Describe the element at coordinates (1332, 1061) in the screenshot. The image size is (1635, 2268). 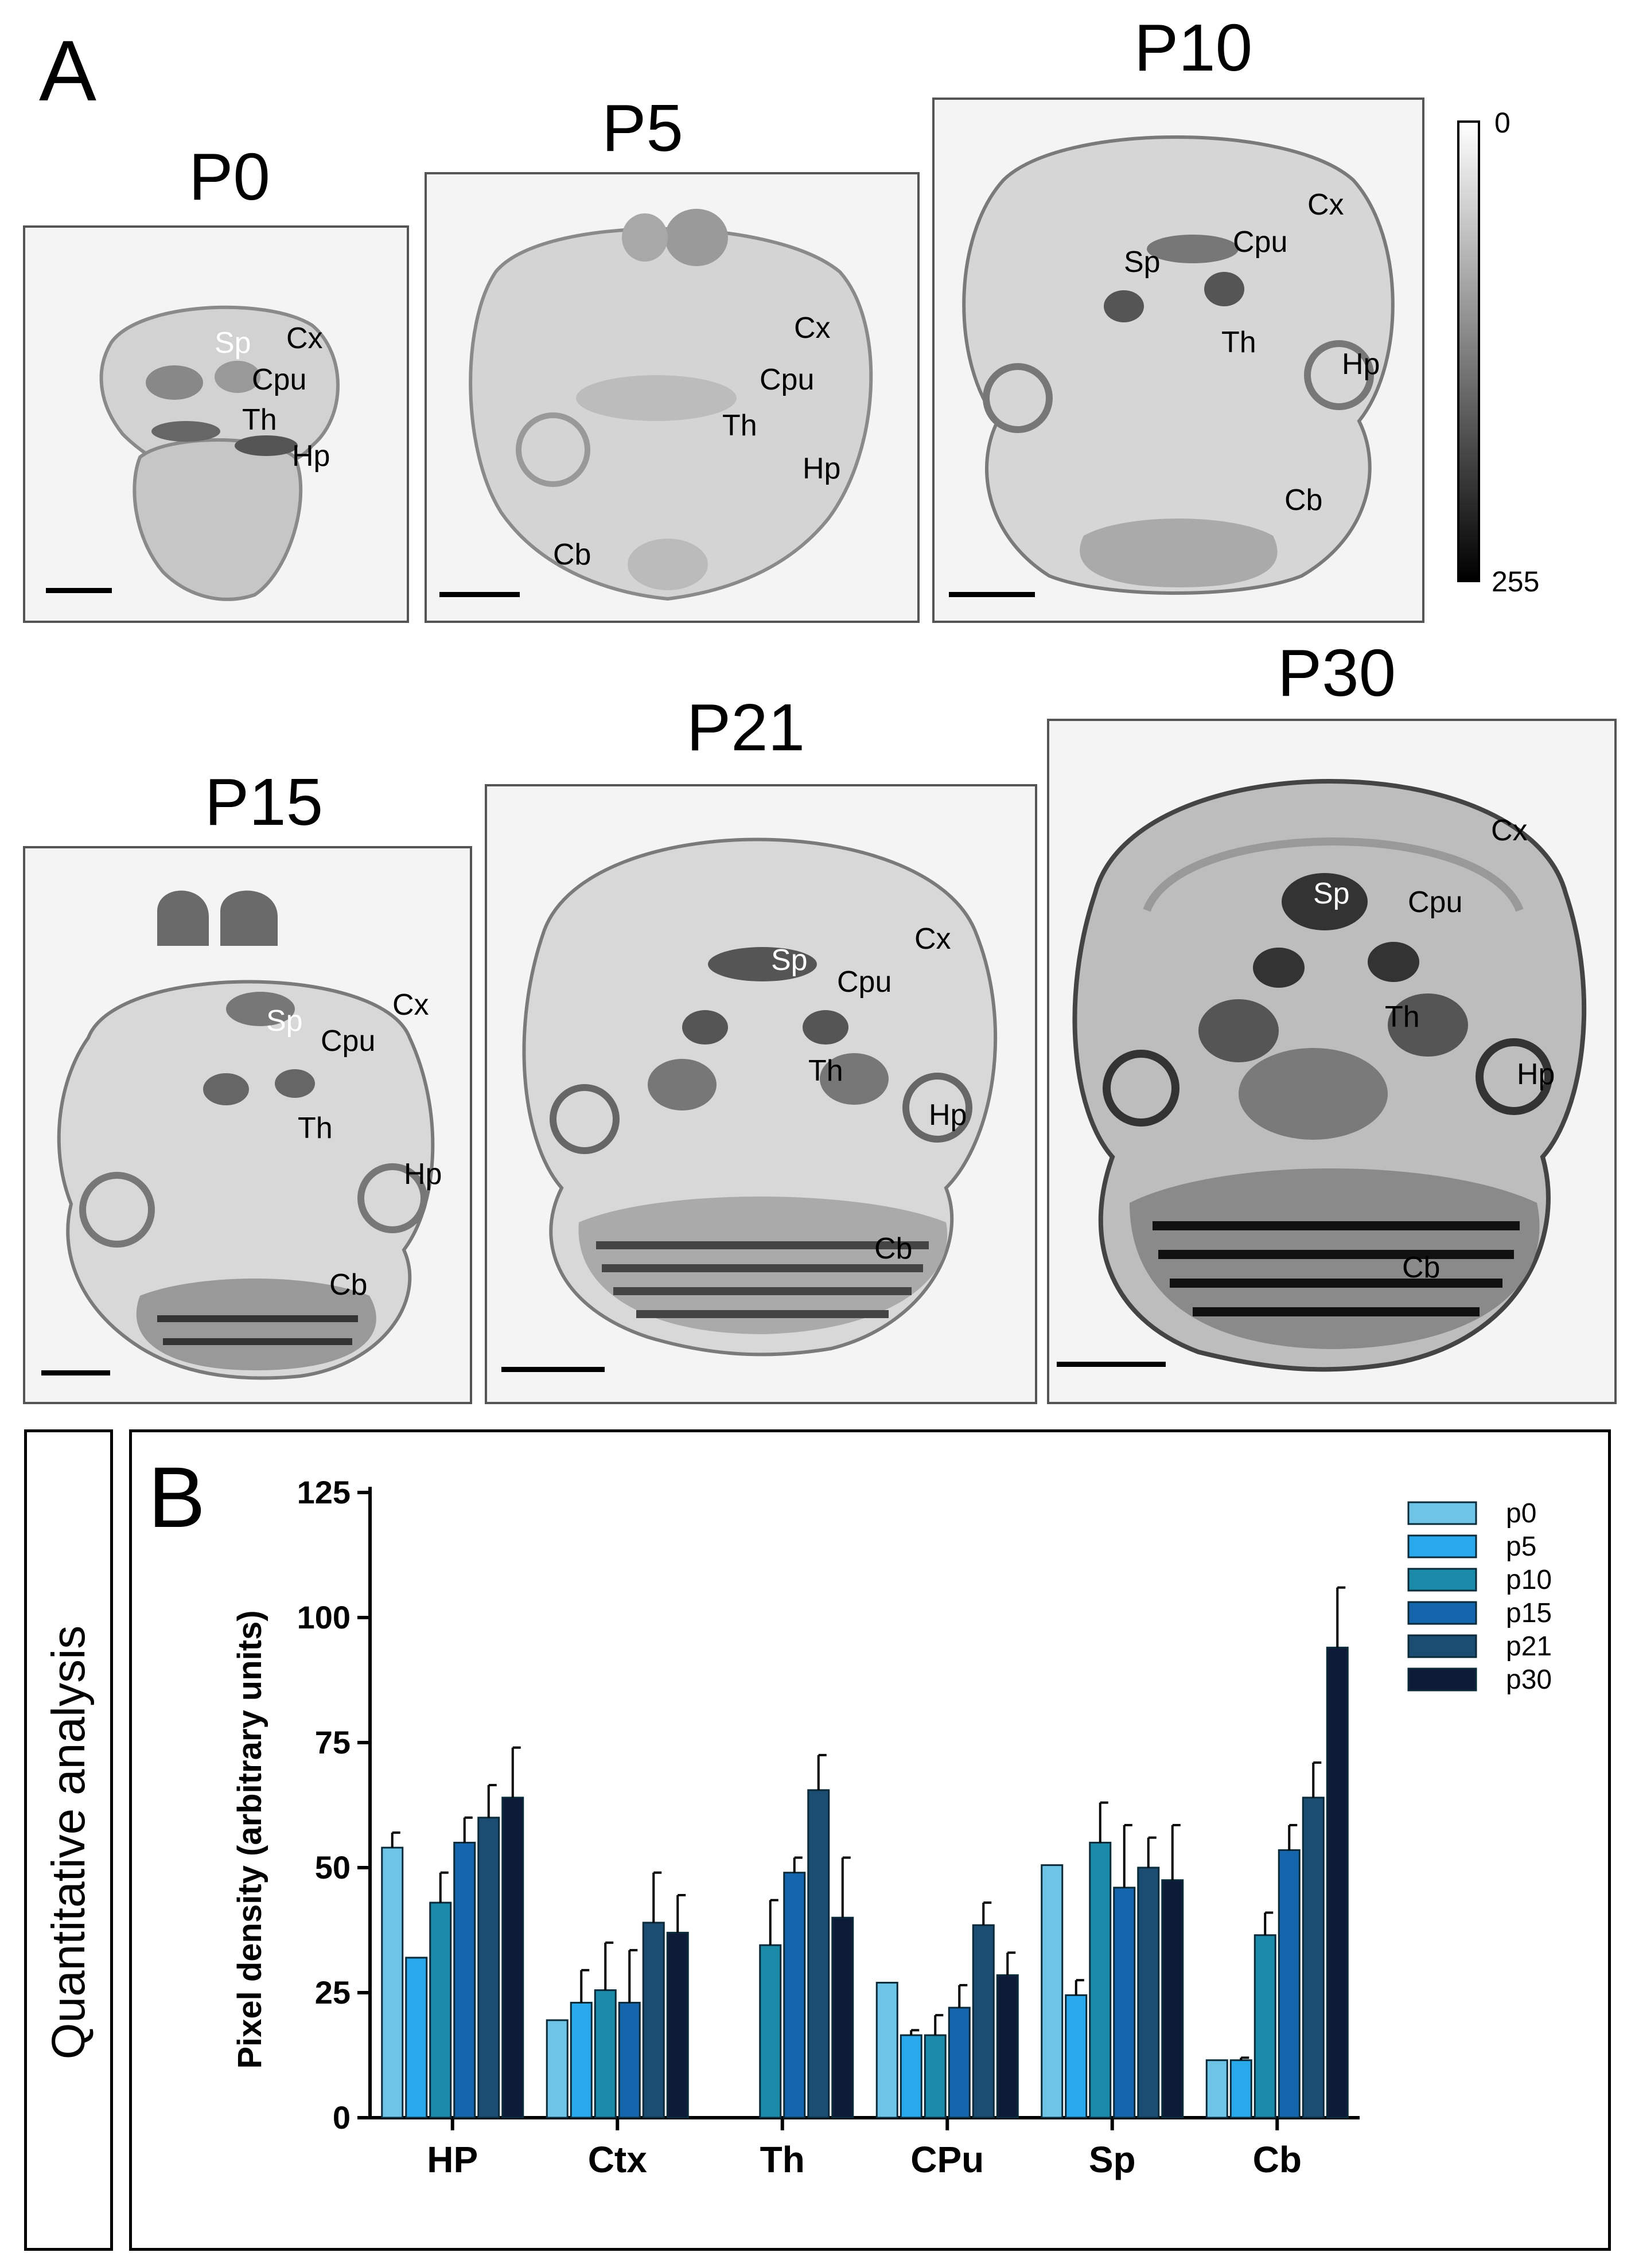
I see `brain-section-p30: Sp Cx Cpu Th Hp Cb` at that location.